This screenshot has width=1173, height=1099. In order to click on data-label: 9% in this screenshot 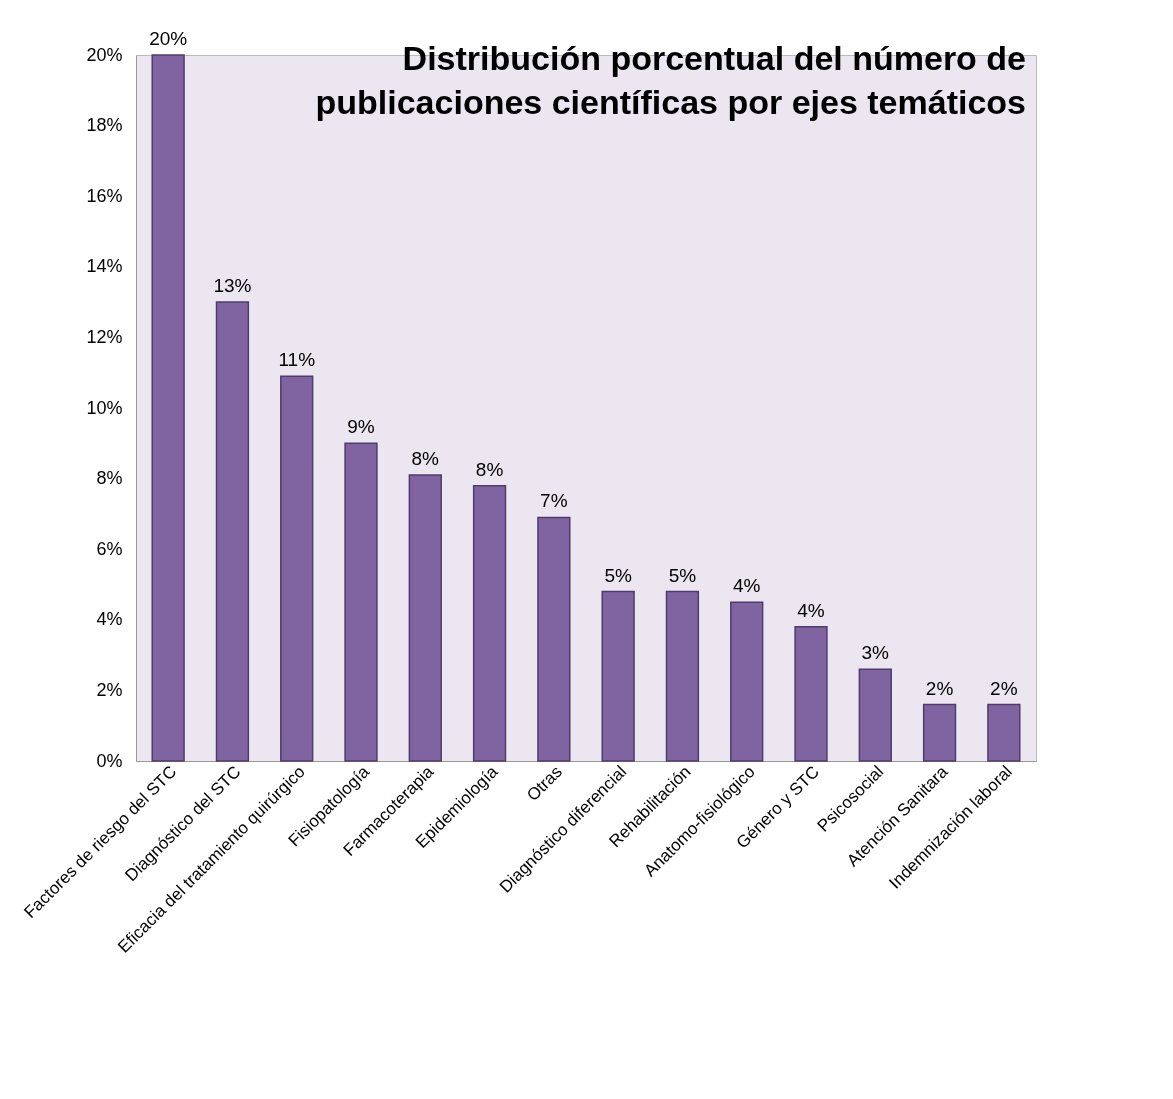, I will do `click(361, 427)`.